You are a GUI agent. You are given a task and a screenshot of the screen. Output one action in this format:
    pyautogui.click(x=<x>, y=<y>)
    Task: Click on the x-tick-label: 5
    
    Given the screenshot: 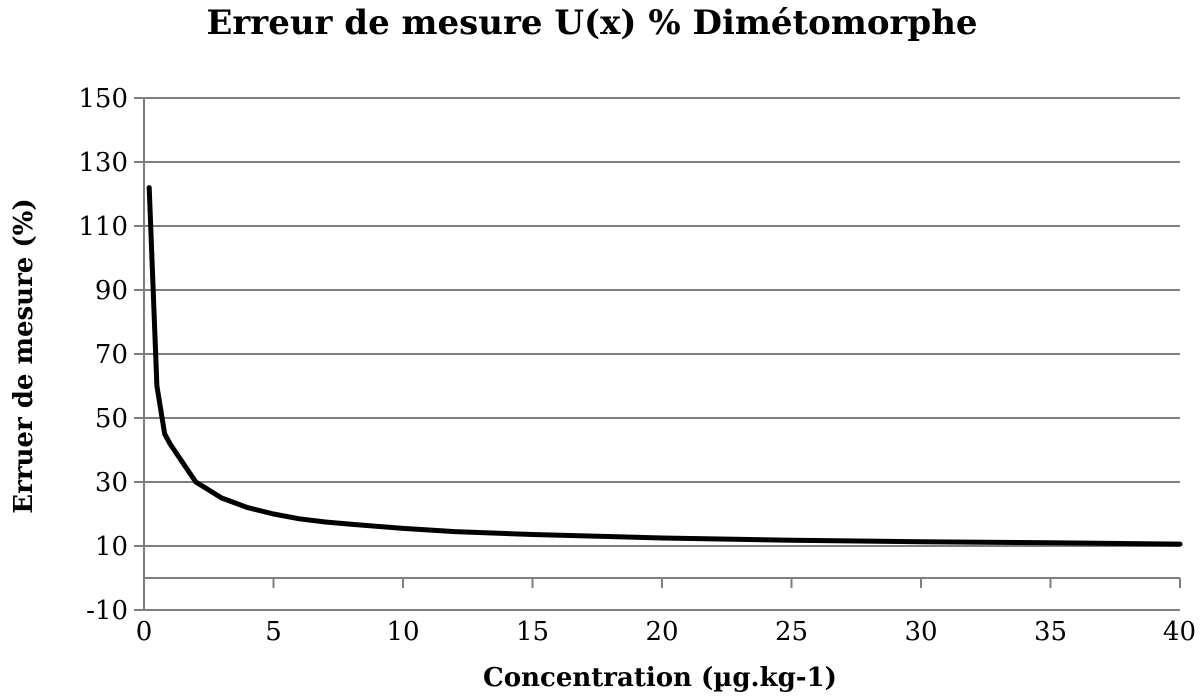 What is the action you would take?
    pyautogui.click(x=273, y=632)
    